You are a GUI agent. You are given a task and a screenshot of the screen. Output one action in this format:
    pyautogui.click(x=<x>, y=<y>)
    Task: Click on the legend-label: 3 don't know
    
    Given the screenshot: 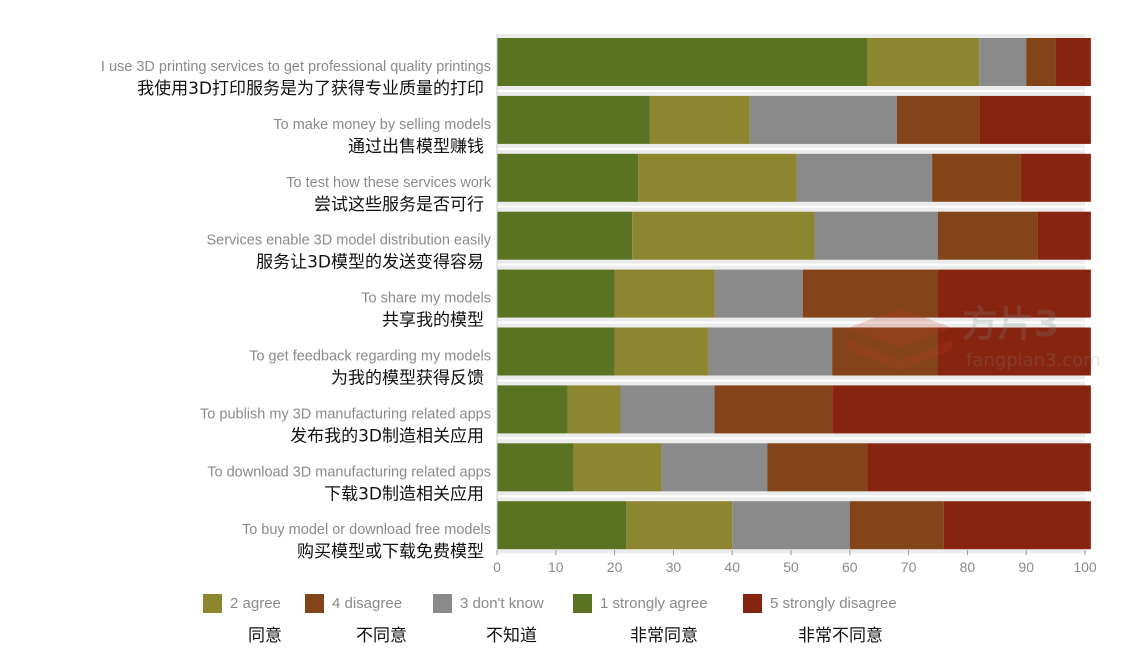 What is the action you would take?
    pyautogui.click(x=502, y=603)
    